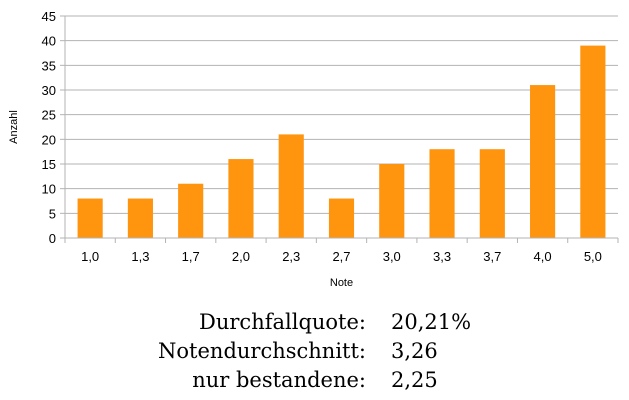 The height and width of the screenshot is (400, 629). I want to click on stat-row-passed-average: nur bestandene: 2,25, so click(314, 382).